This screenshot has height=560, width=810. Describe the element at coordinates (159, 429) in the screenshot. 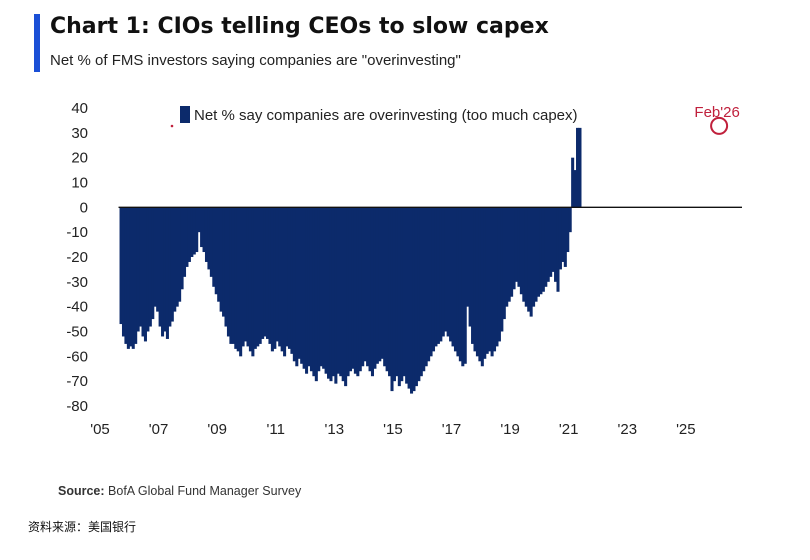

I see `x-tick-label: '07` at that location.